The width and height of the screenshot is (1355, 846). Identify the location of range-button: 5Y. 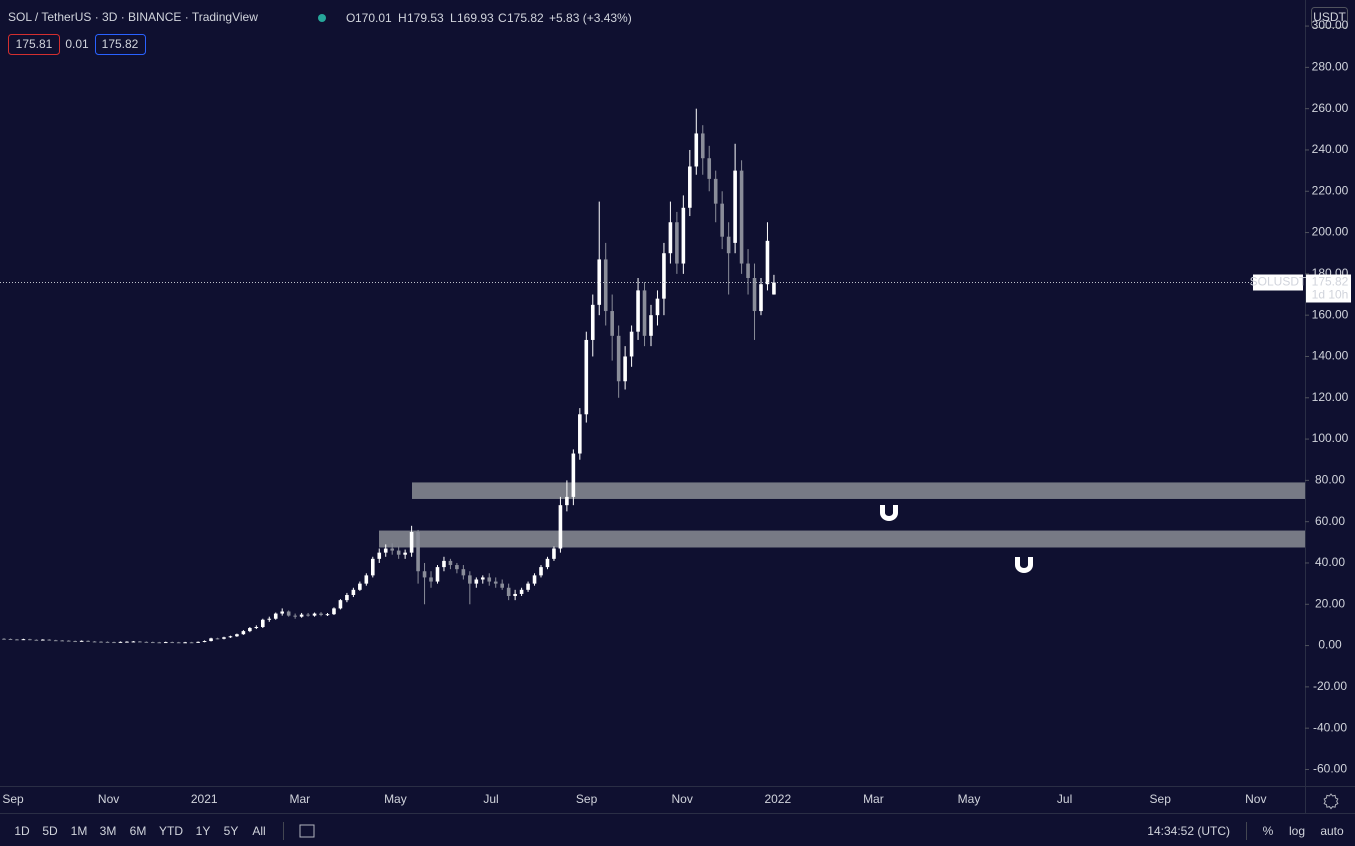
(231, 831).